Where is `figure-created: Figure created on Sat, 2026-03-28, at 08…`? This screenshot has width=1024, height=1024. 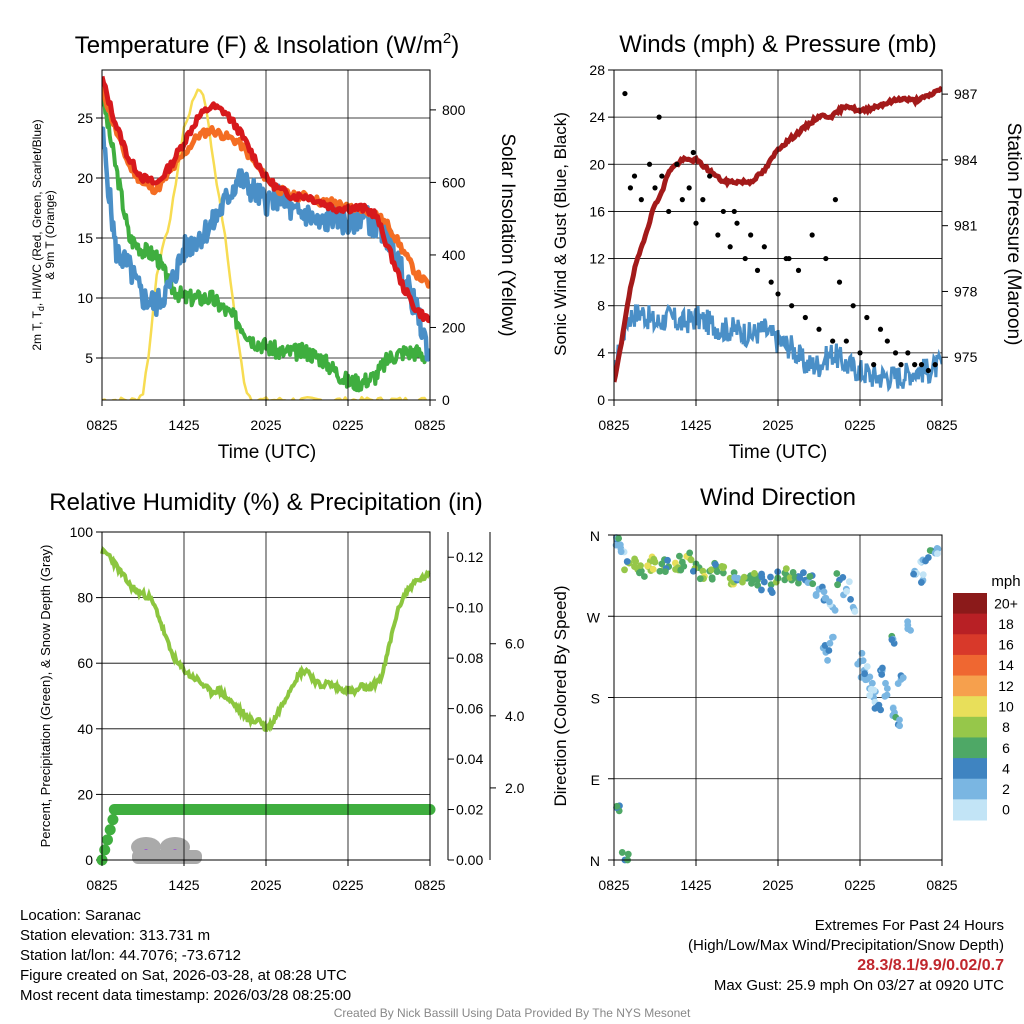
figure-created: Figure created on Sat, 2026-03-28, at 08… is located at coordinates (183, 975).